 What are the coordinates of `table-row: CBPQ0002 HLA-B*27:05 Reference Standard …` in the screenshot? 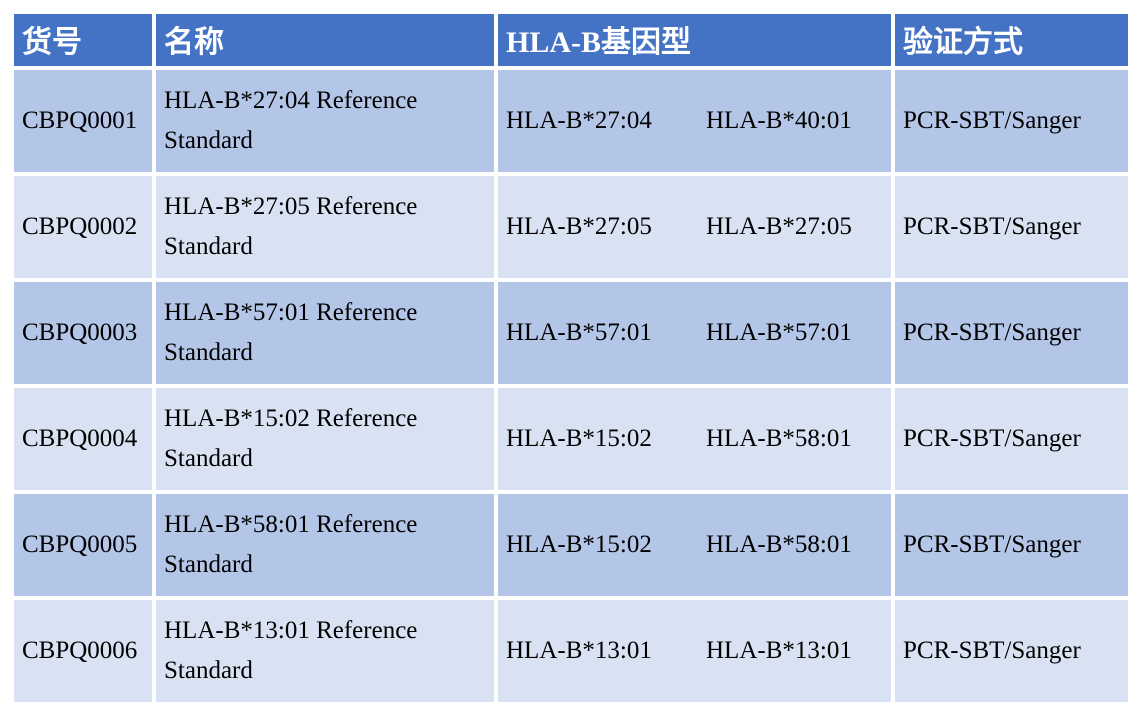 It's located at (571, 227).